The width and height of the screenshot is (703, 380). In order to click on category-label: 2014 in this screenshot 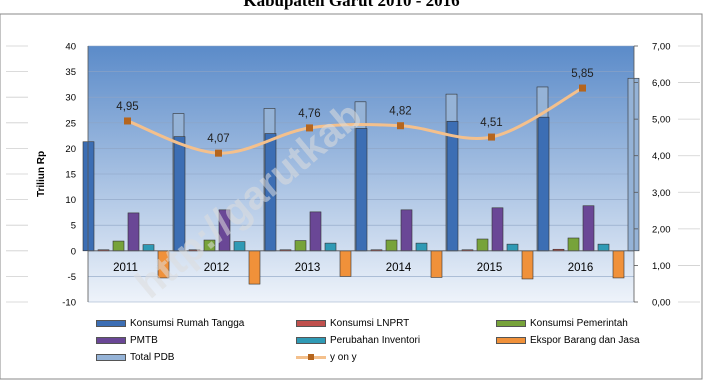, I will do `click(399, 268)`.